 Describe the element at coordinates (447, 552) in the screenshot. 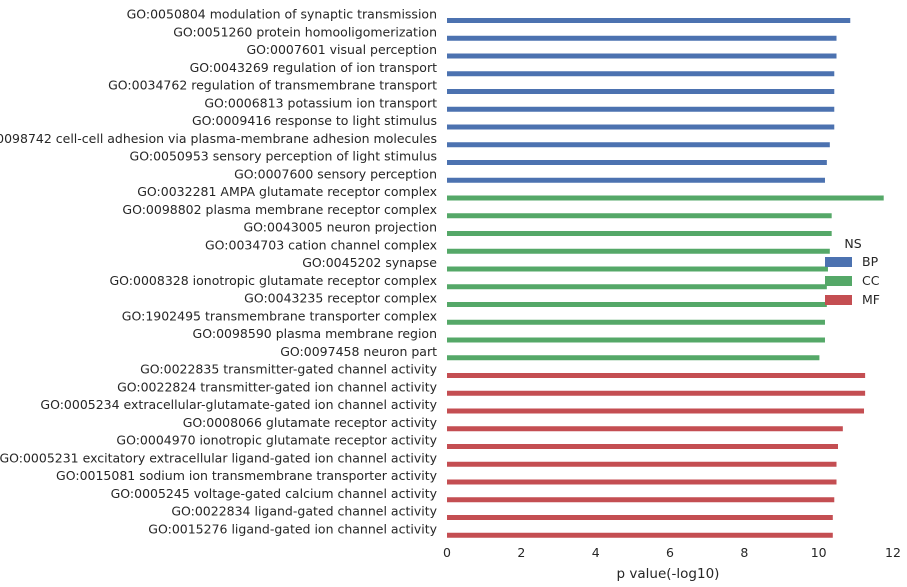

I see `x-tick-label: 0` at that location.